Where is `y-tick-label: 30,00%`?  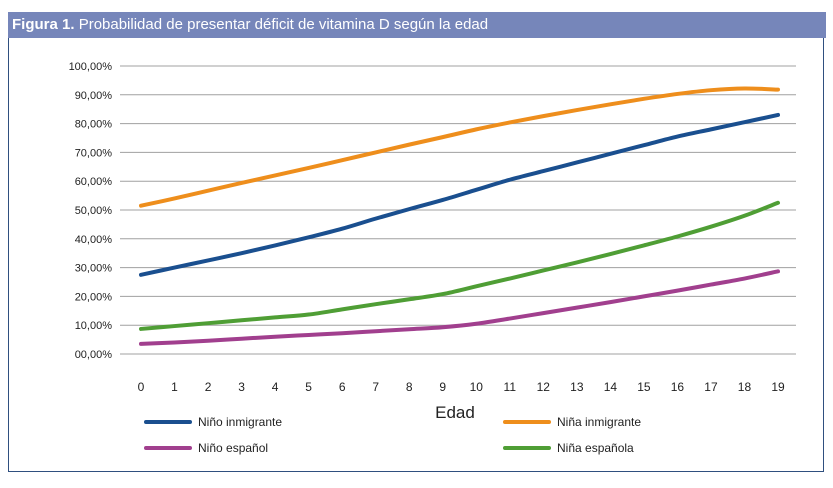 y-tick-label: 30,00% is located at coordinates (94, 269).